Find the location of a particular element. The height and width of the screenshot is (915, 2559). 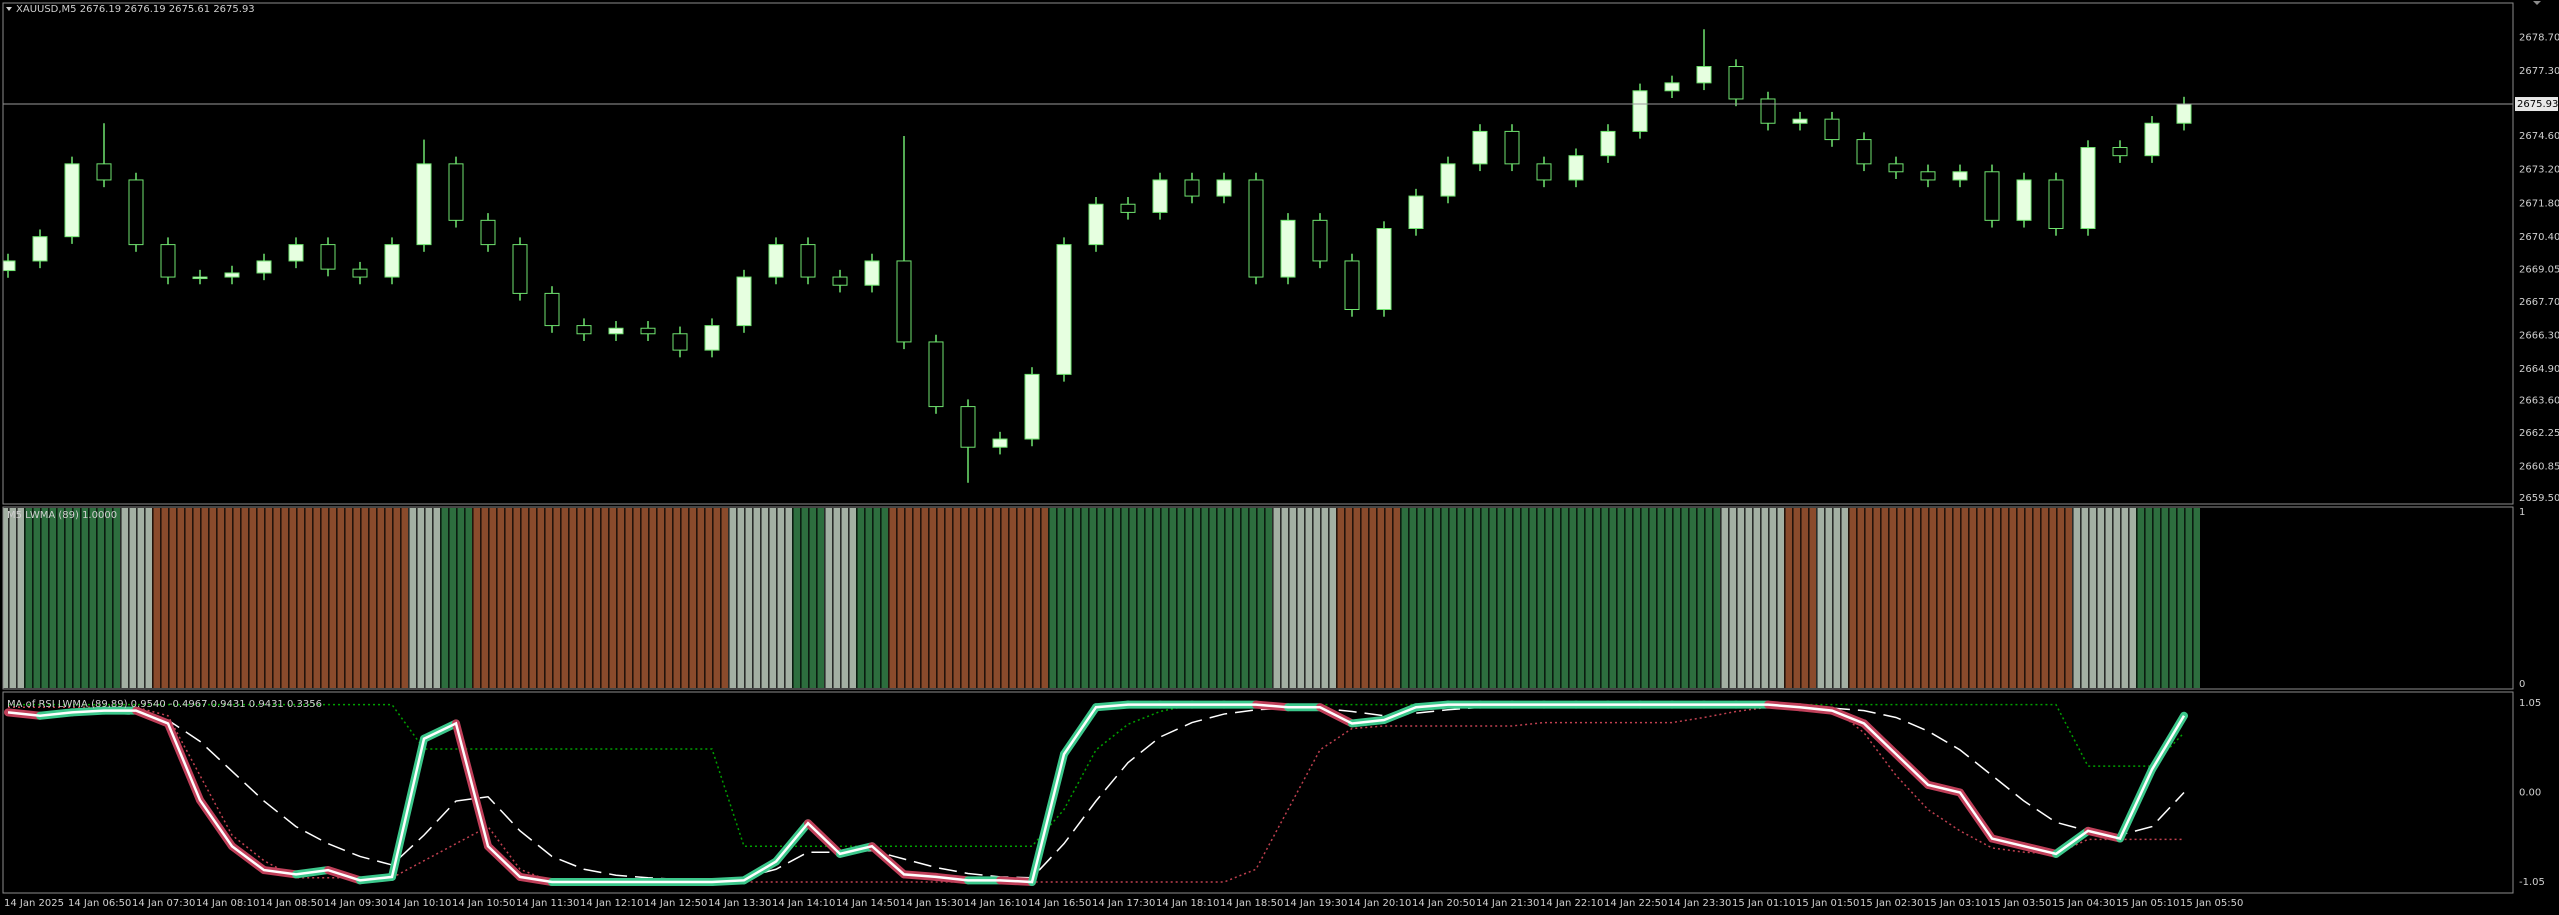

last-price-tag is located at coordinates (2536, 104).